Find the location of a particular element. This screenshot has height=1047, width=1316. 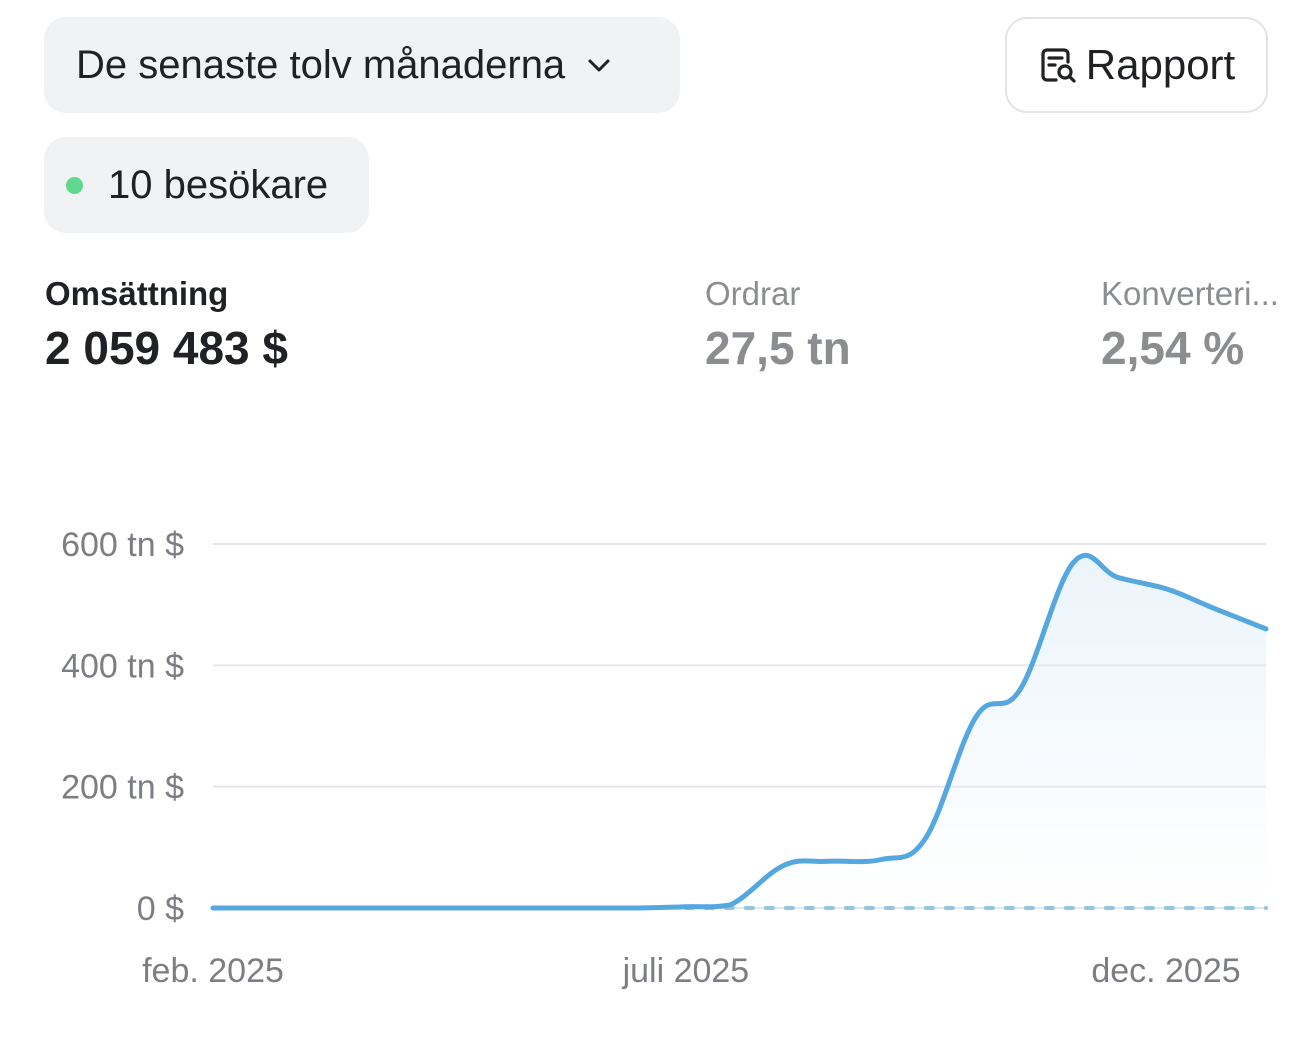

metric-label: Omsättning is located at coordinates (137, 293).